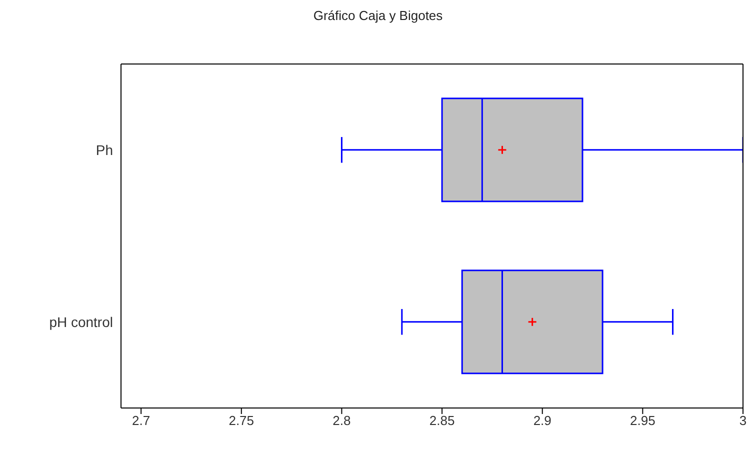 This screenshot has width=754, height=455. I want to click on x-tick-label: 2.75, so click(241, 420).